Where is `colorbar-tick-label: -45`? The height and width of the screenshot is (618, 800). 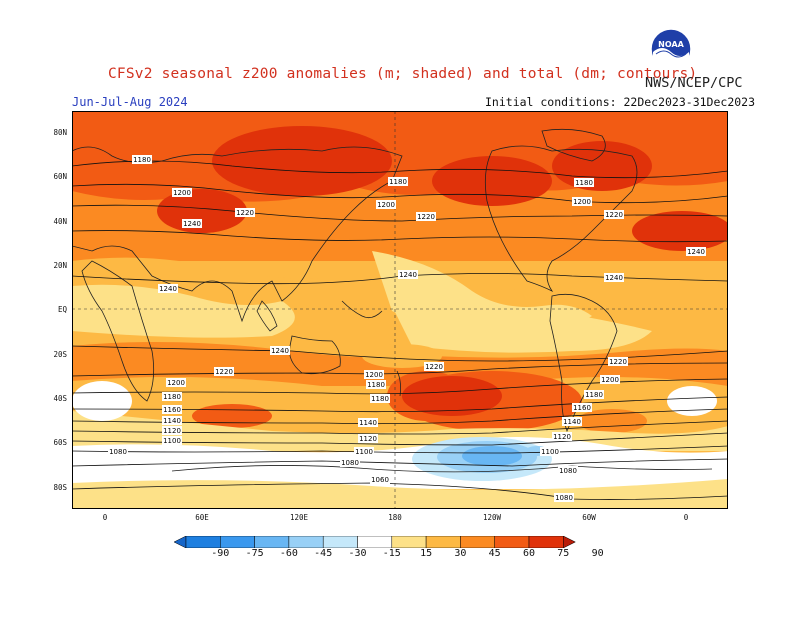 colorbar-tick-label: -45 is located at coordinates (323, 553).